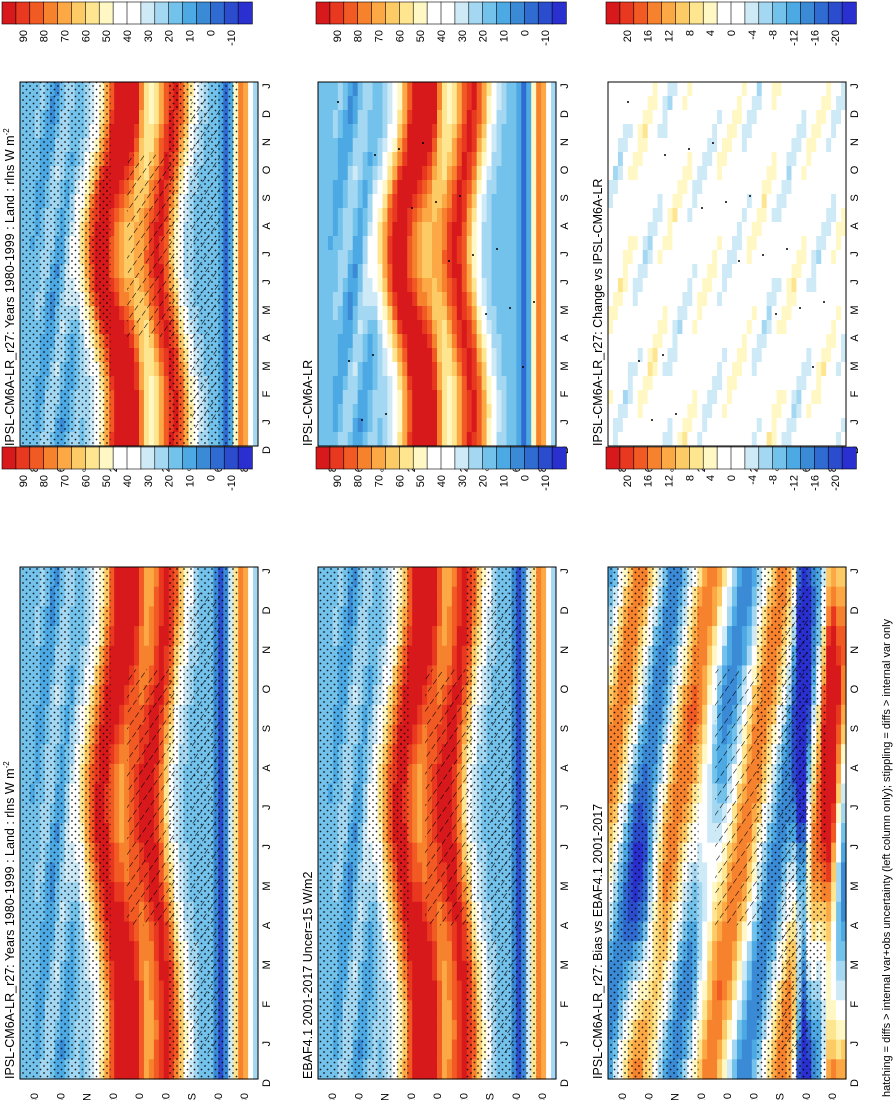 The width and height of the screenshot is (894, 1100). What do you see at coordinates (833, 1096) in the screenshot?
I see `latitude-tick-label: 80` at bounding box center [833, 1096].